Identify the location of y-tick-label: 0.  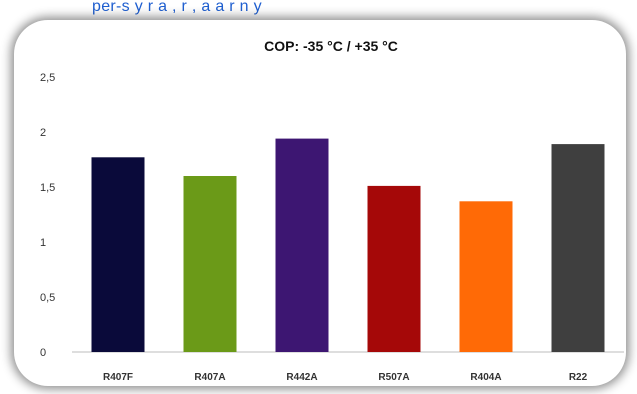
(43, 353).